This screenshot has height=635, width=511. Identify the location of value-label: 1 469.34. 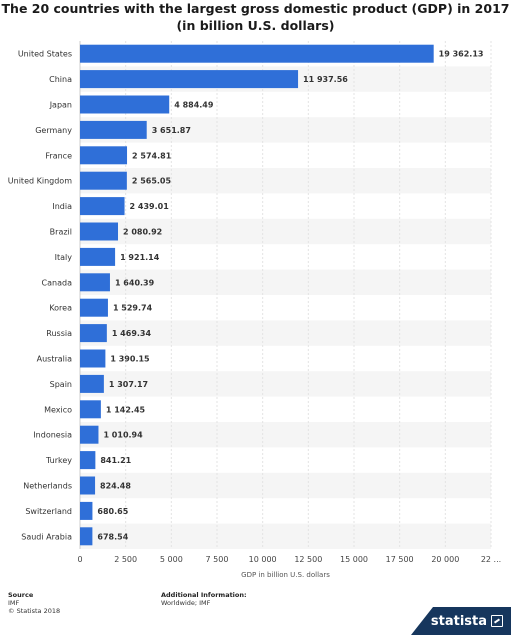
(132, 333).